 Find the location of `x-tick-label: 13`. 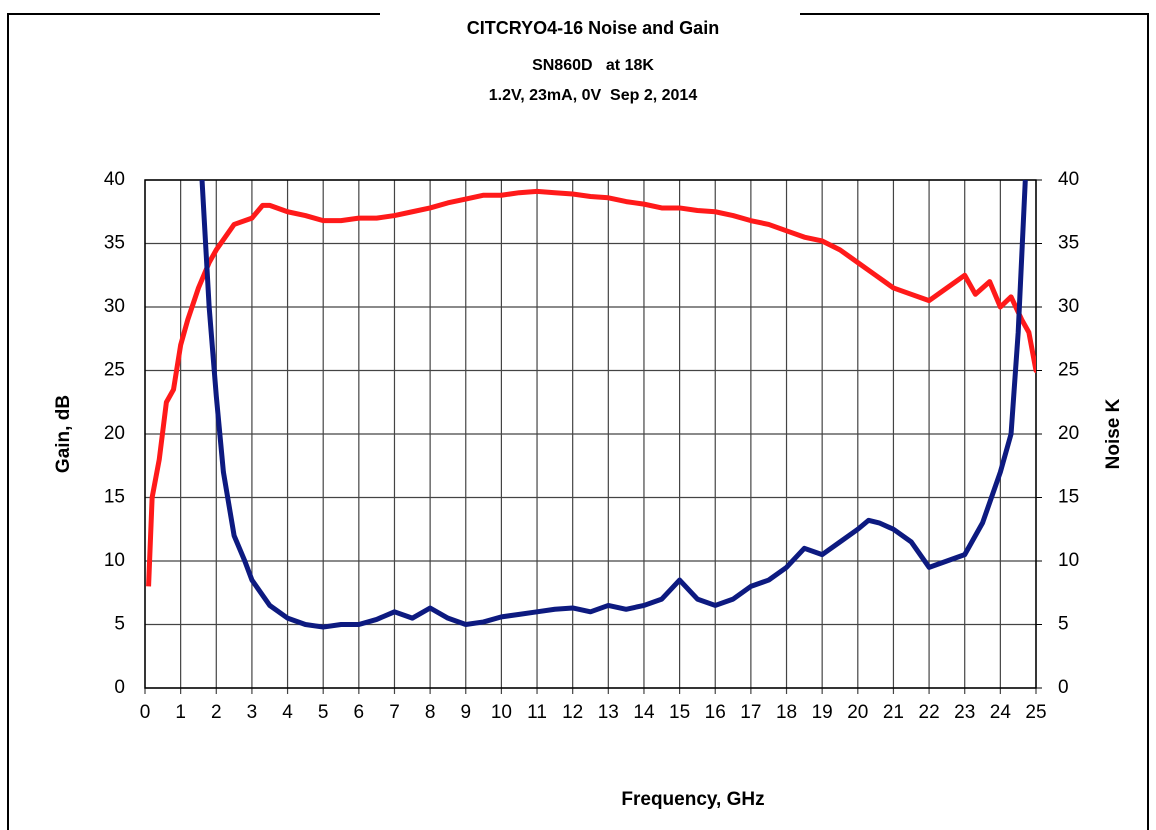

x-tick-label: 13 is located at coordinates (608, 712).